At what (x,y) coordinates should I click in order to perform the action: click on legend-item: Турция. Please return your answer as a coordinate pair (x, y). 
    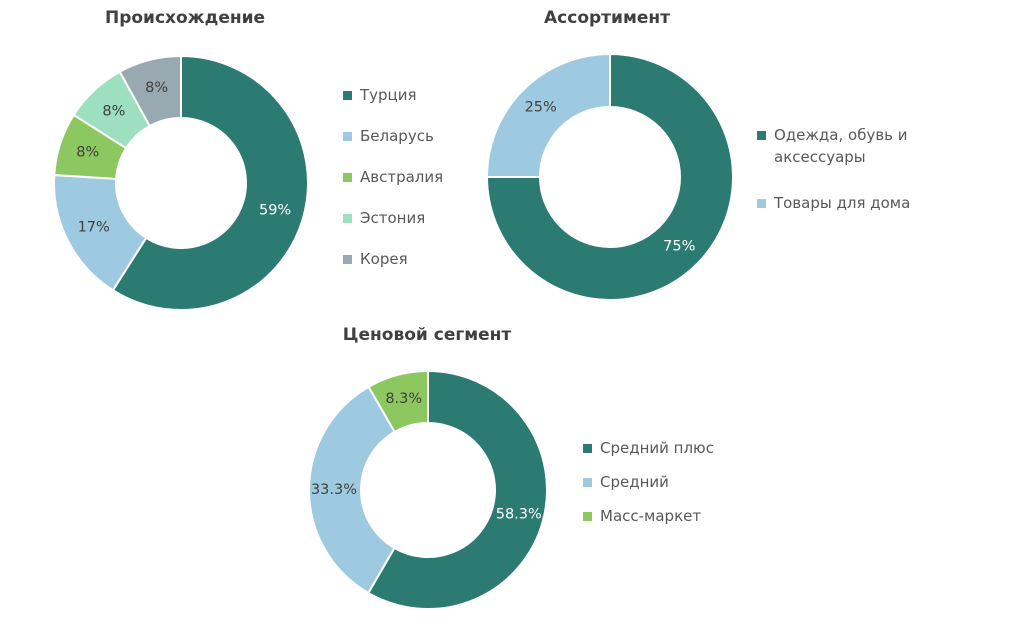
    Looking at the image, I should click on (413, 95).